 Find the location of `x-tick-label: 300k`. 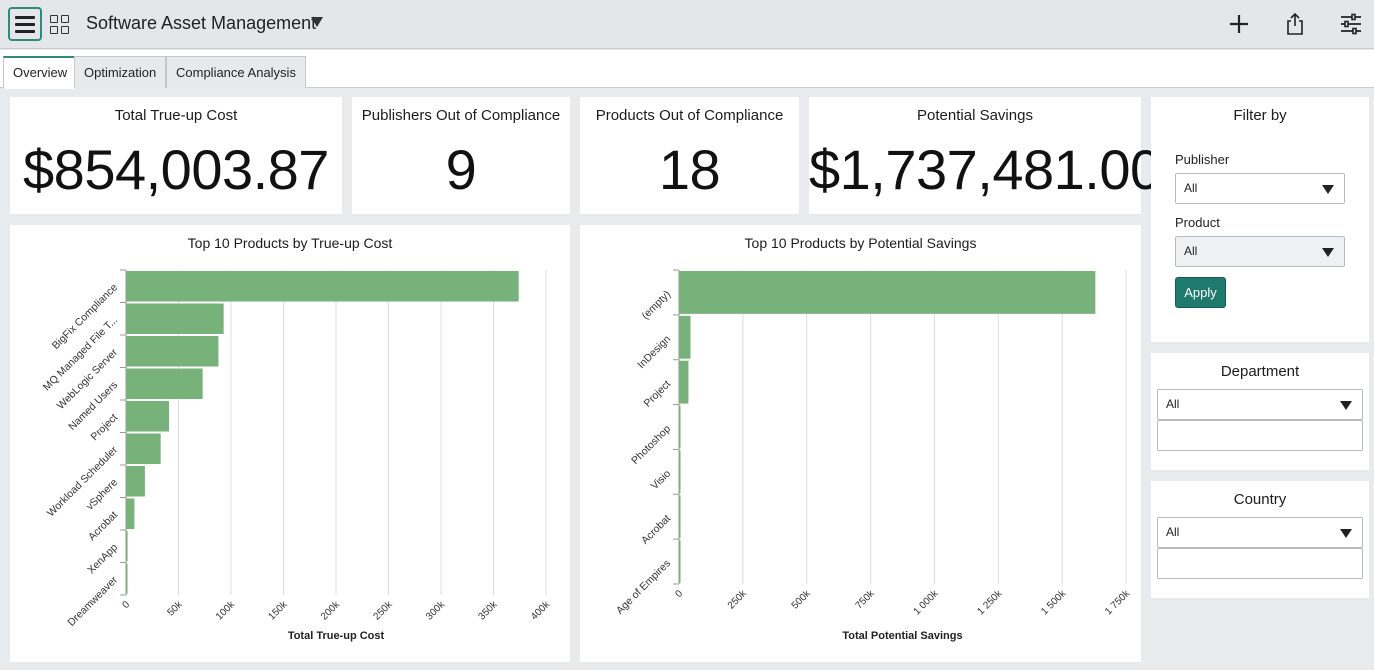

x-tick-label: 300k is located at coordinates (436, 611).